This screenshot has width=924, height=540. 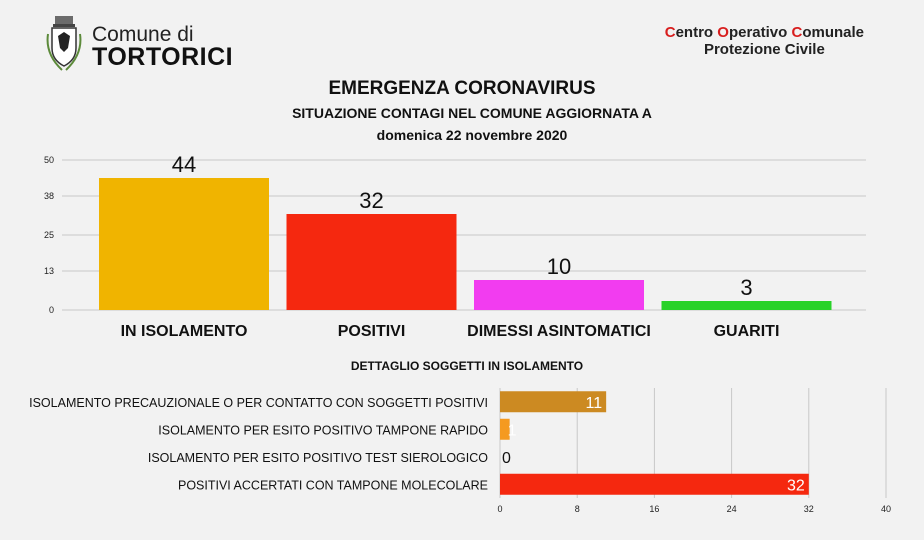 I want to click on bar-value-label: 10, so click(x=559, y=266).